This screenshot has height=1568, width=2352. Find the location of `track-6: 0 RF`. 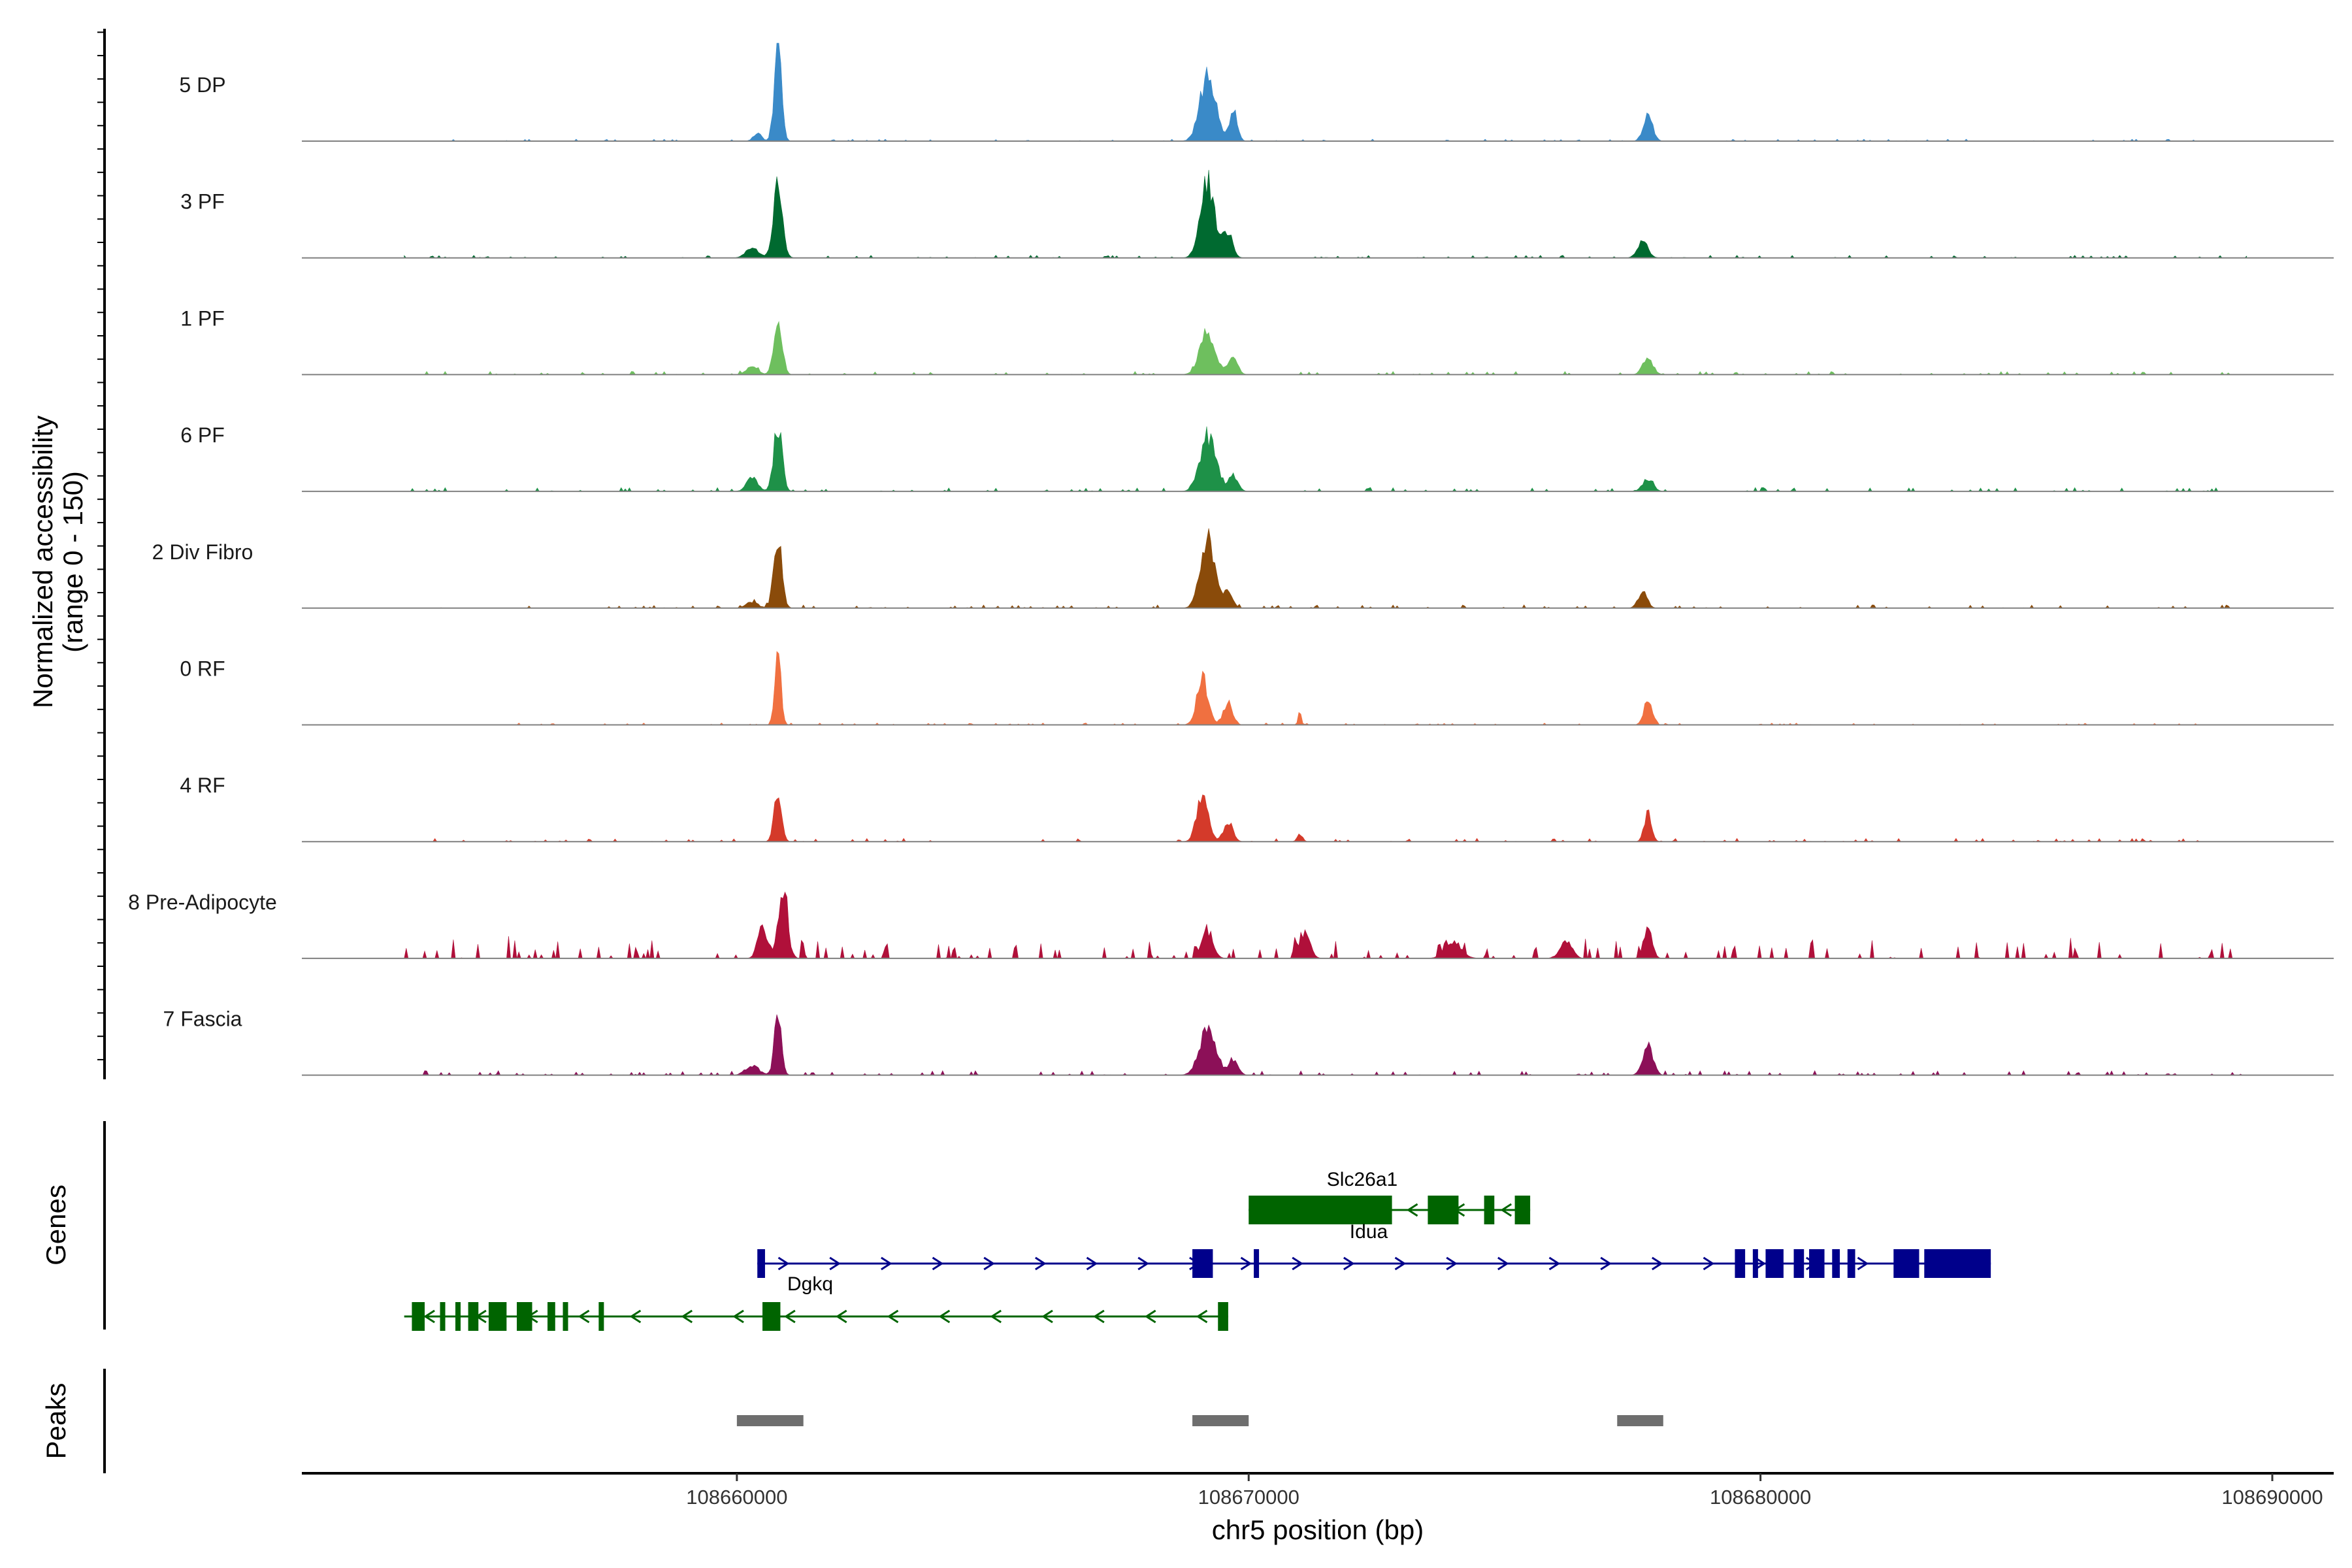

track-6: 0 RF is located at coordinates (1257, 688).